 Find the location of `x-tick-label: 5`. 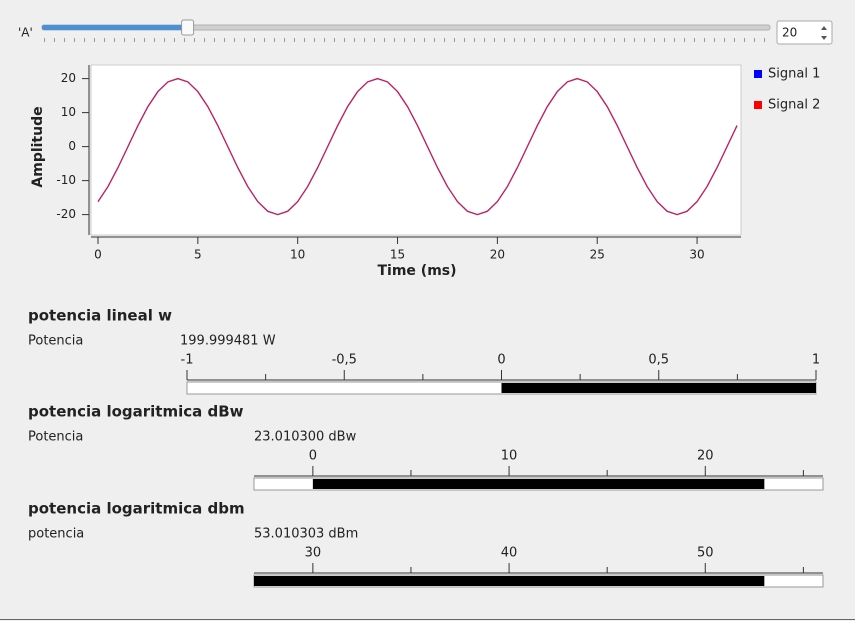

x-tick-label: 5 is located at coordinates (198, 255).